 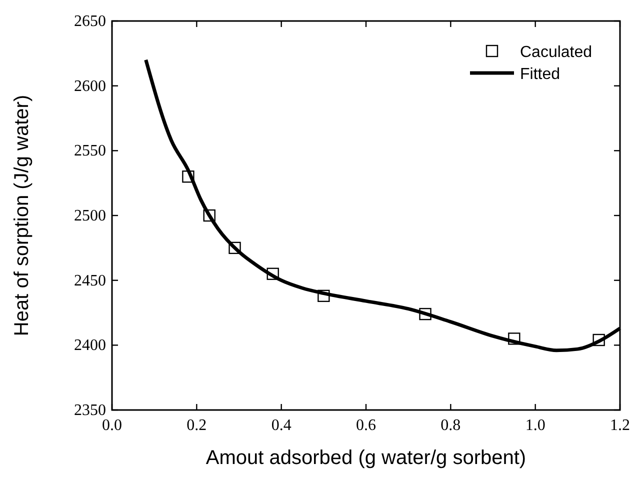 I want to click on y-tick-label: 2400, so click(x=90, y=345).